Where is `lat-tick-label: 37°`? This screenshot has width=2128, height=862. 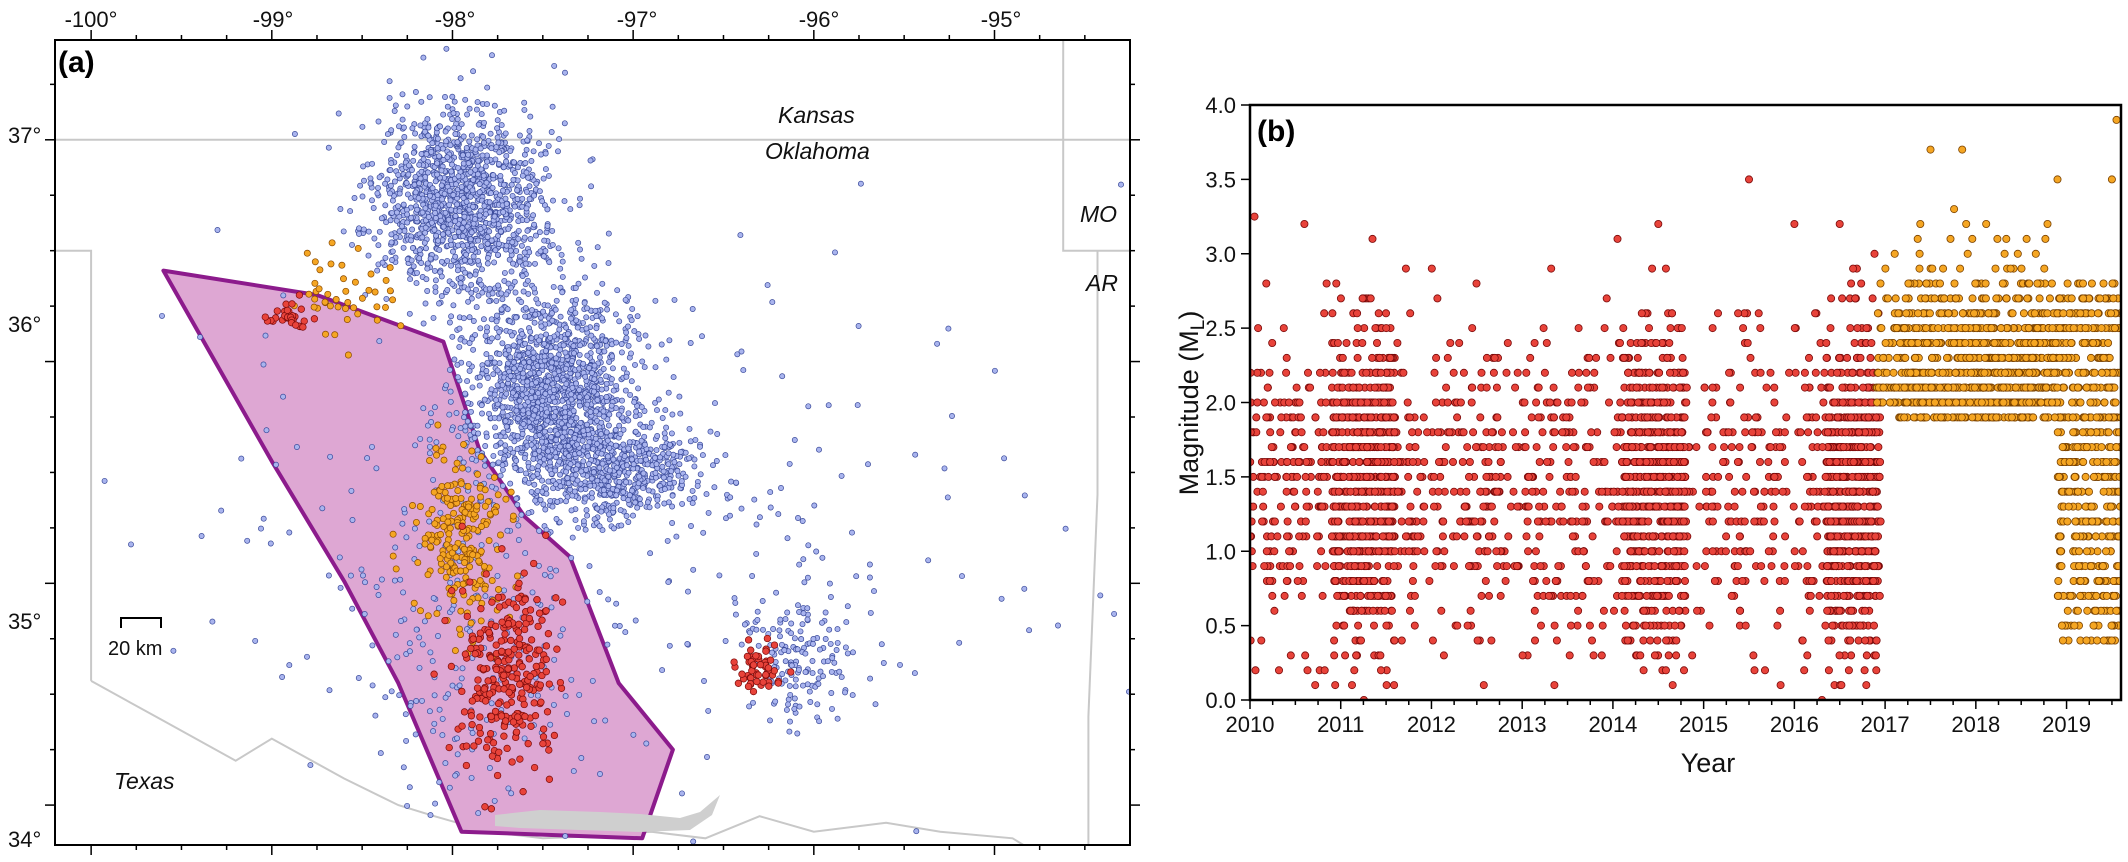 lat-tick-label: 37° is located at coordinates (24, 135).